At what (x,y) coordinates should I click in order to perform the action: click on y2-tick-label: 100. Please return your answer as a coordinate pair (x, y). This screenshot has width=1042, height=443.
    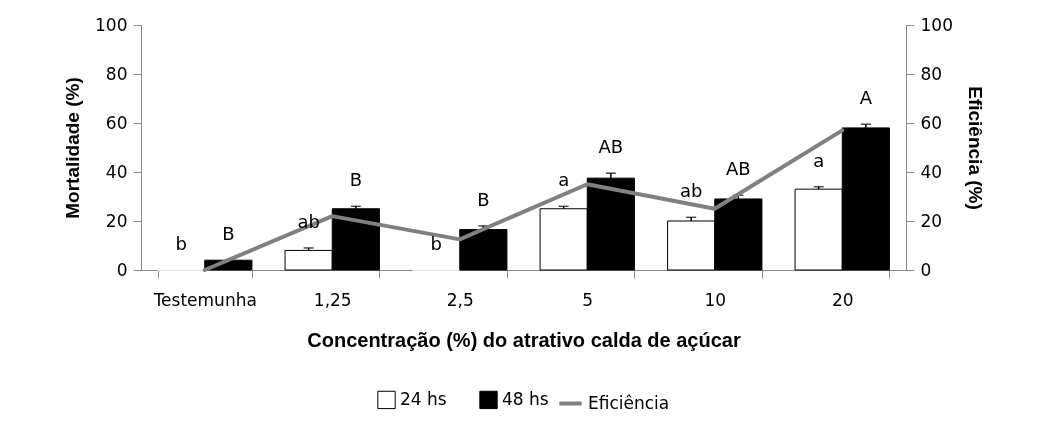
    Looking at the image, I should click on (936, 24).